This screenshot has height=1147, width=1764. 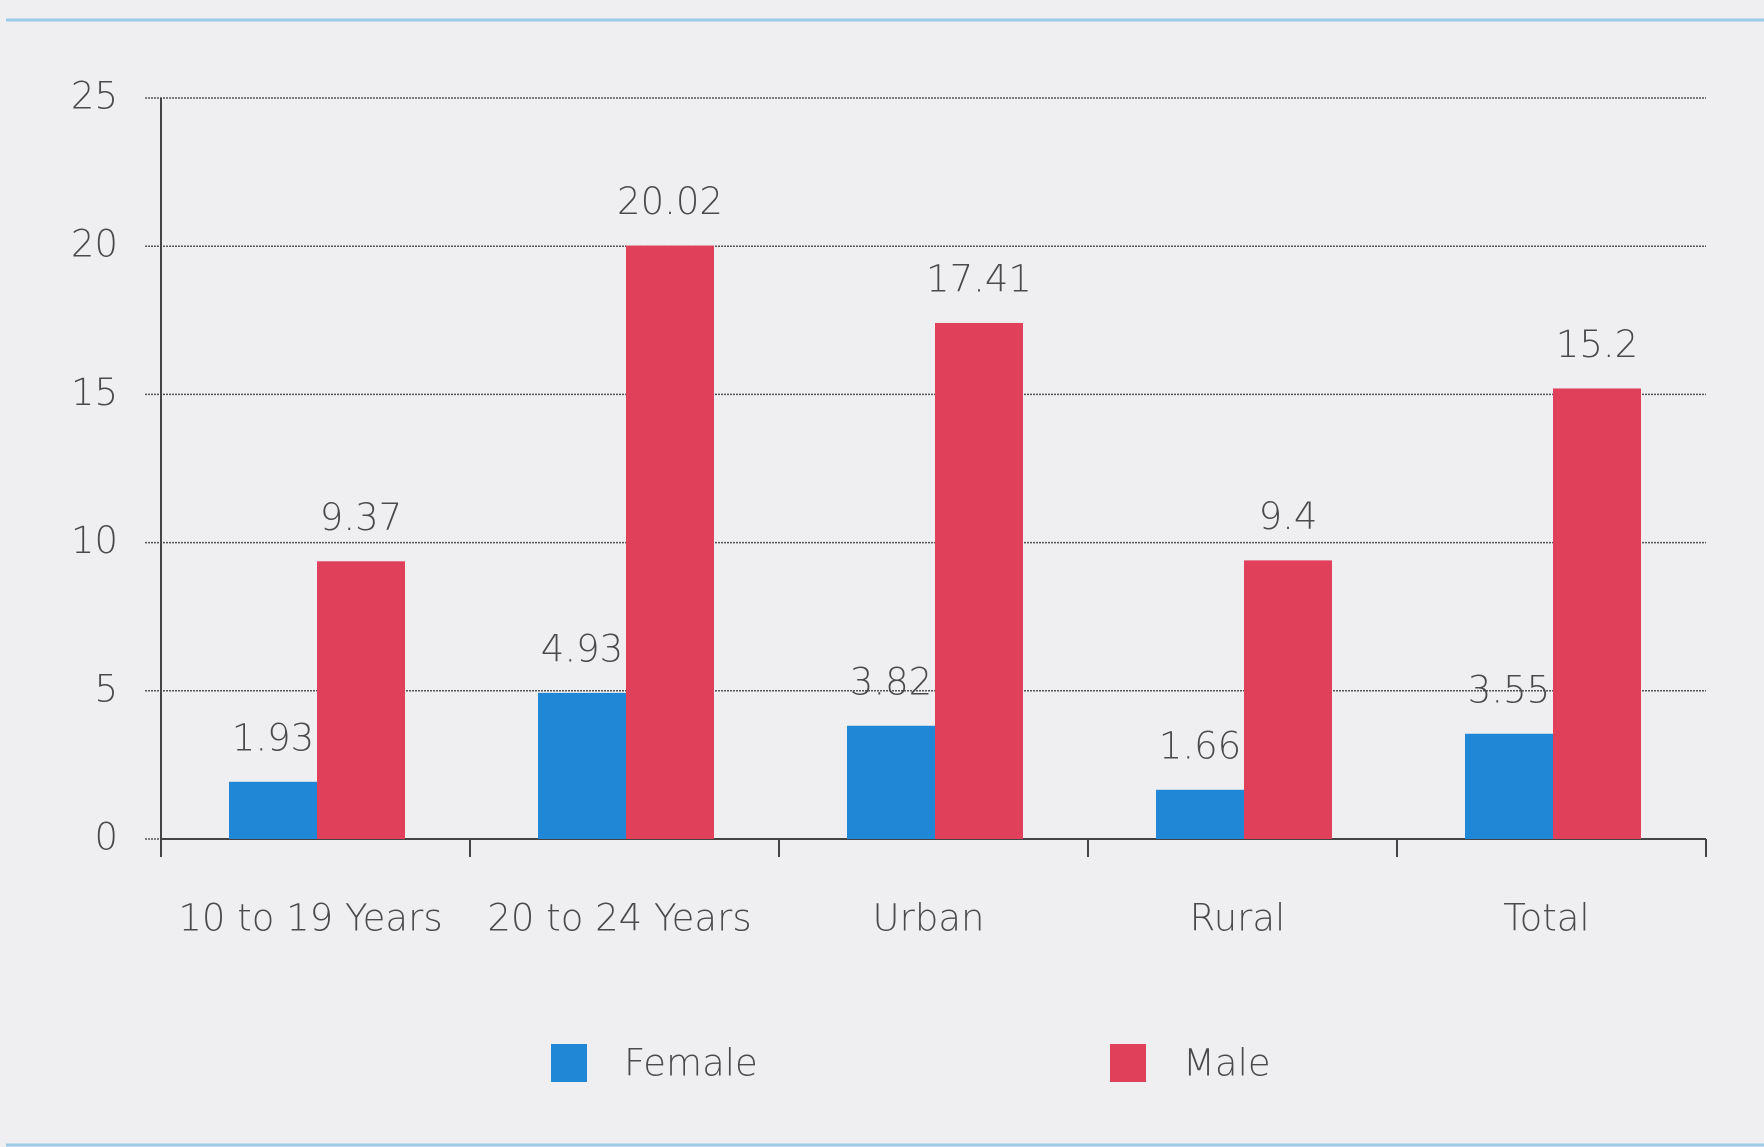 I want to click on x-tick-label: Rural, so click(x=1238, y=918).